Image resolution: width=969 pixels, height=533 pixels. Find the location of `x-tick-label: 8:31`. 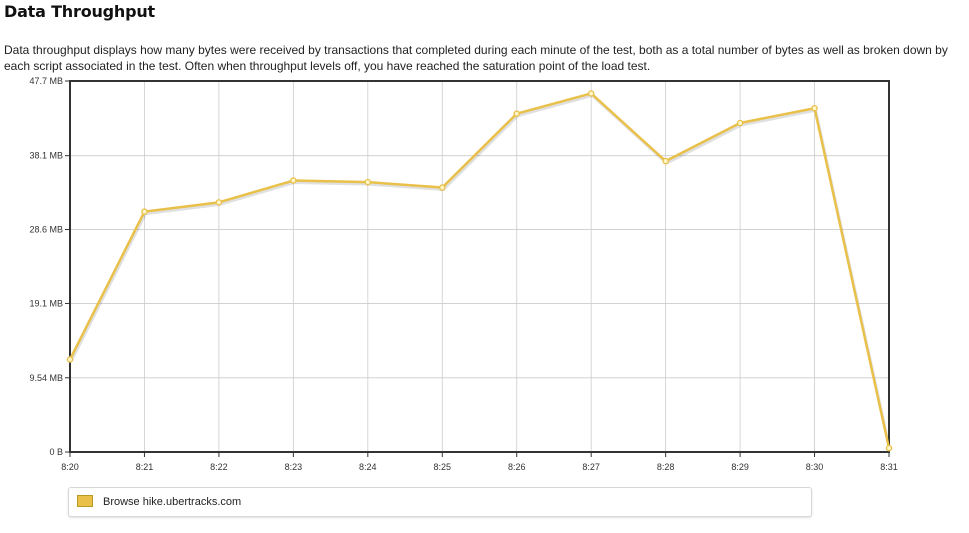

x-tick-label: 8:31 is located at coordinates (889, 467).